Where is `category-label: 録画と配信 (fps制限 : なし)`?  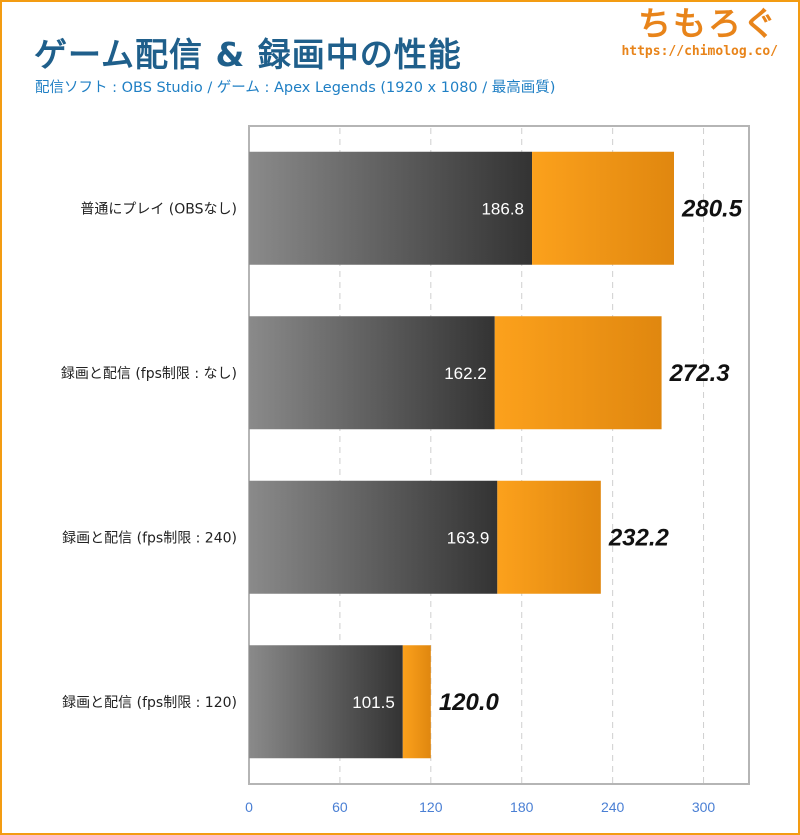
category-label: 録画と配信 (fps制限 : なし) is located at coordinates (149, 374).